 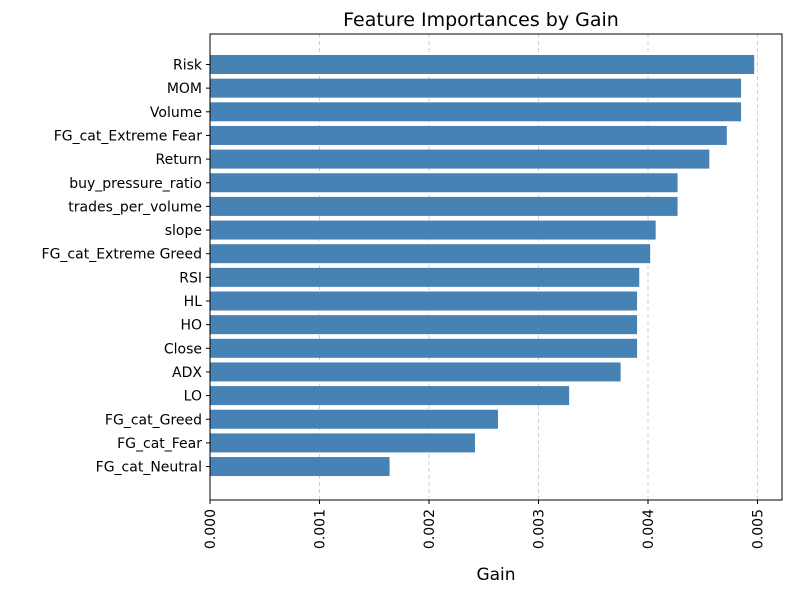 What do you see at coordinates (193, 302) in the screenshot?
I see `y-tick-label-10: HL` at bounding box center [193, 302].